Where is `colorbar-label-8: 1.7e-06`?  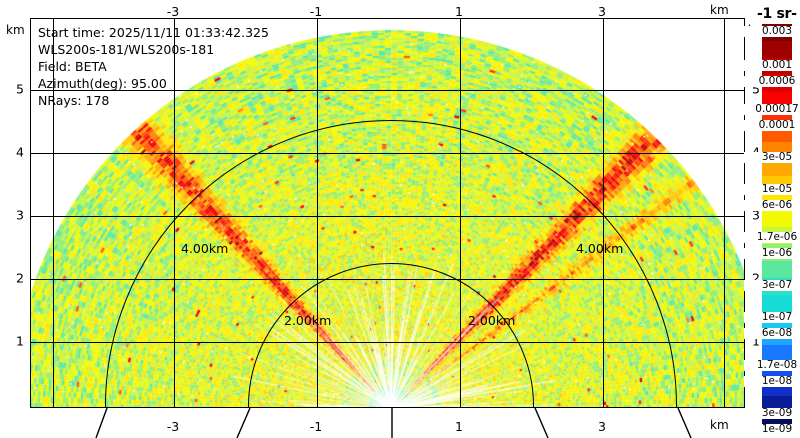 colorbar-label-8: 1.7e-06 is located at coordinates (772, 237).